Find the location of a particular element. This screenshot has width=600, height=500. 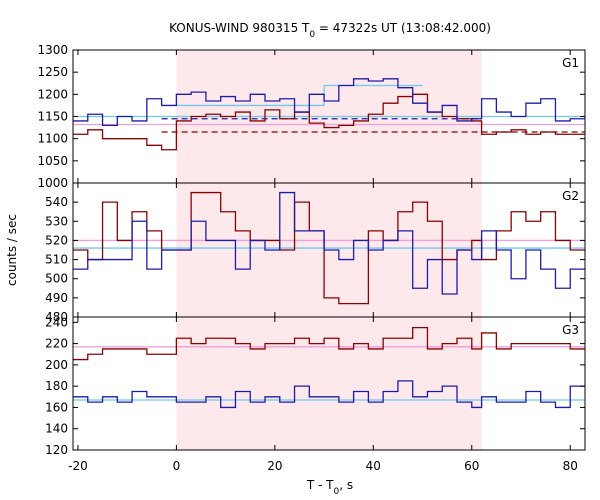

x-axis-label: T - T0, s is located at coordinates (329, 487).